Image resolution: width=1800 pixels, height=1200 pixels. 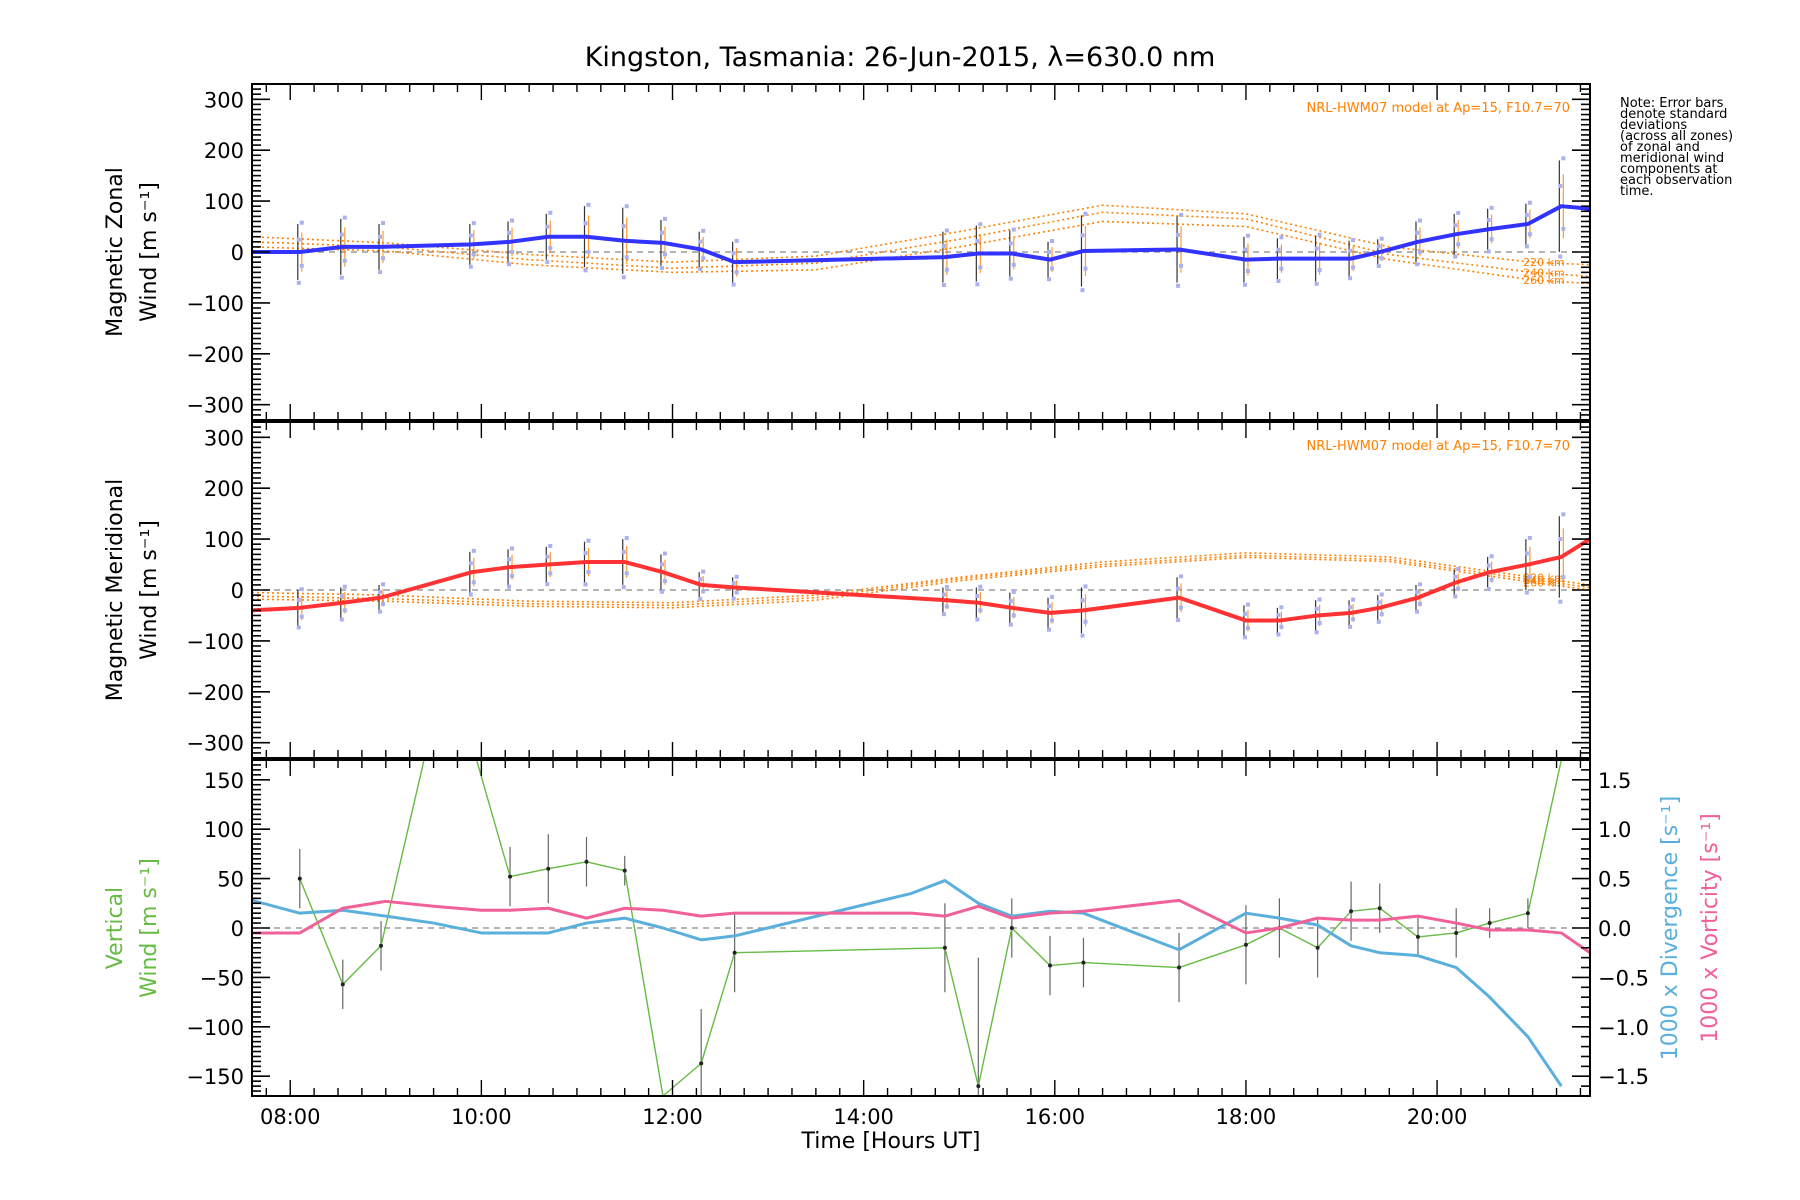 I want to click on y-axis-label: Wind [m s⁻¹], so click(x=149, y=590).